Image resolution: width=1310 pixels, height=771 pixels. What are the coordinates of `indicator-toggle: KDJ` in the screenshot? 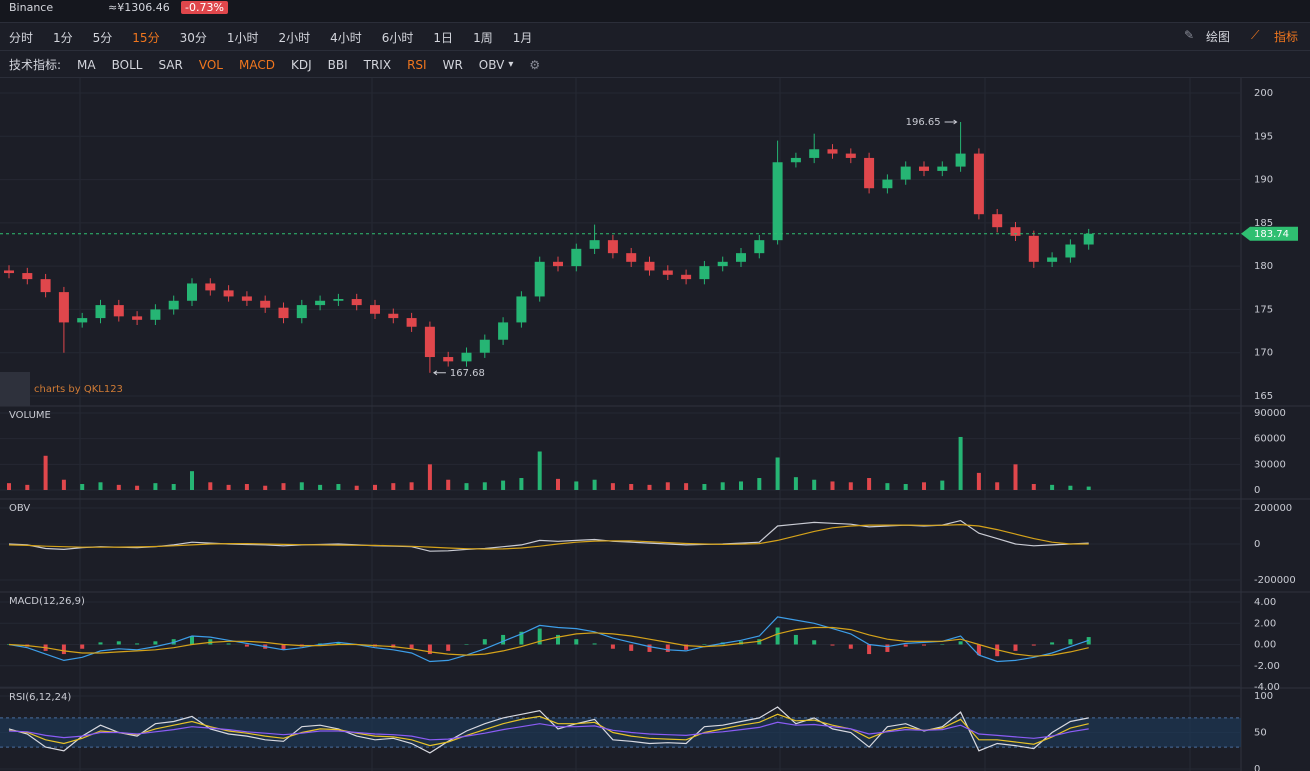 It's located at (301, 64).